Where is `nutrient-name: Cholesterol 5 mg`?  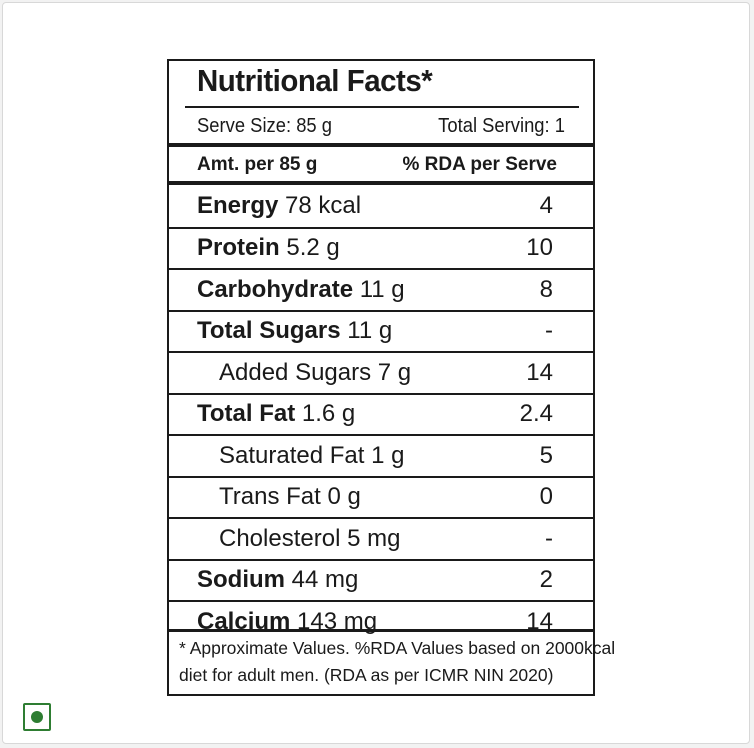 nutrient-name: Cholesterol 5 mg is located at coordinates (309, 539).